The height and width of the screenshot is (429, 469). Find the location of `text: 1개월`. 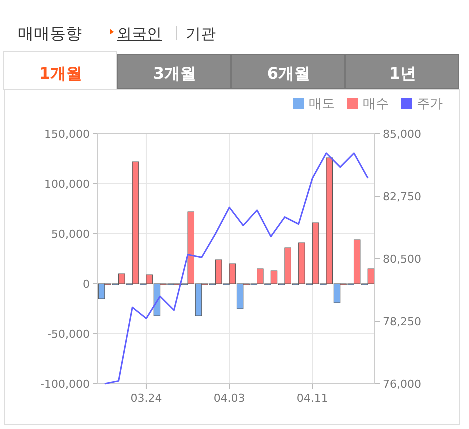

text: 1개월 is located at coordinates (61, 73).